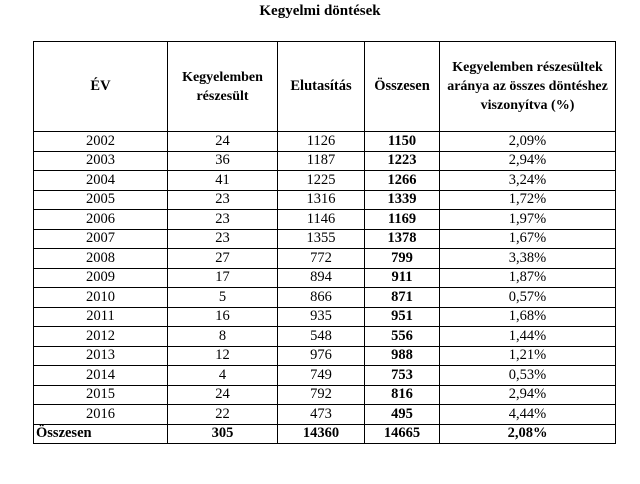 This screenshot has width=640, height=484. What do you see at coordinates (321, 199) in the screenshot?
I see `cell-rejected: 1316` at bounding box center [321, 199].